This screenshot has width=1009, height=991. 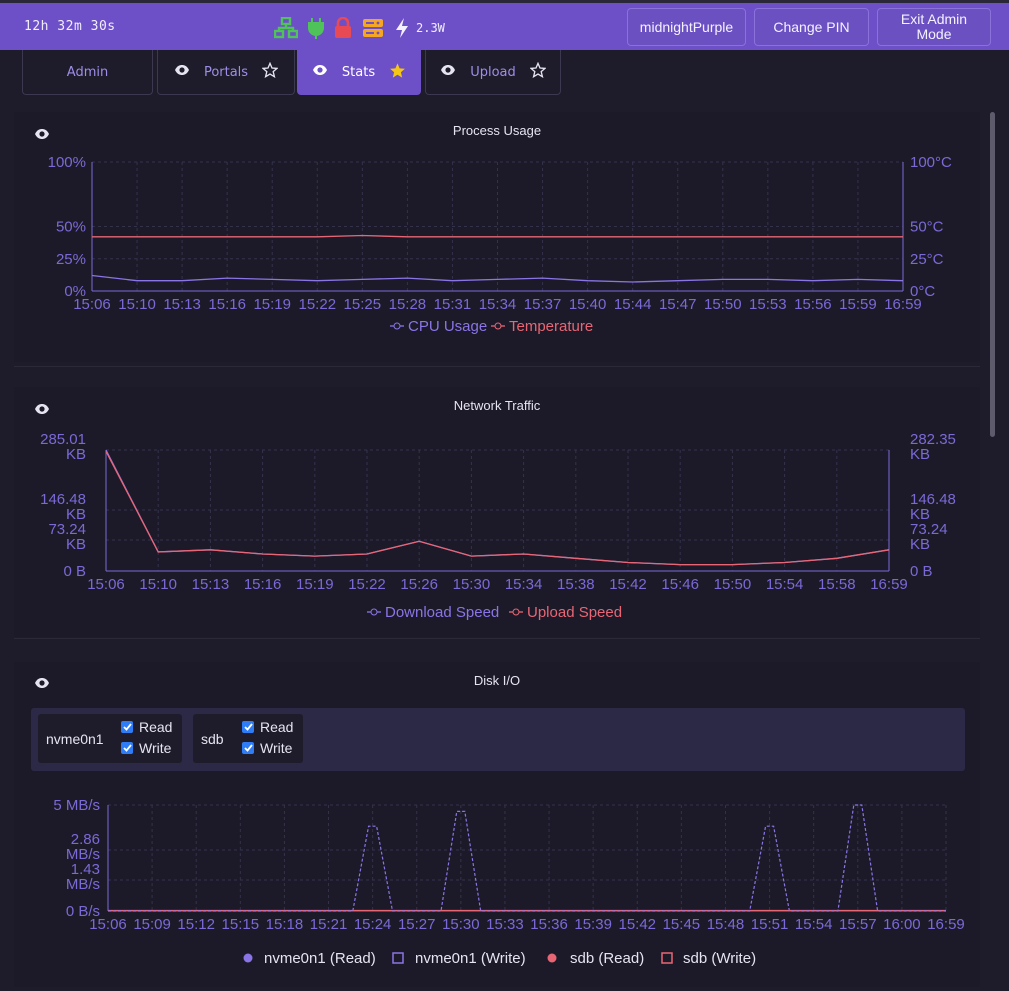 I want to click on legend-label: Download Speed, so click(x=442, y=612).